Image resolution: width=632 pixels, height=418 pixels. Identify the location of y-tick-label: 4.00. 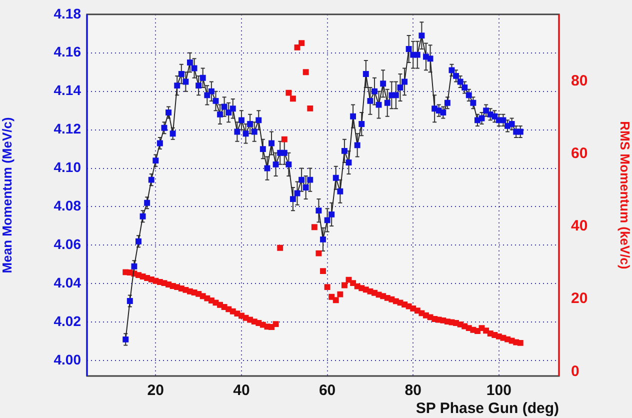
(68, 359).